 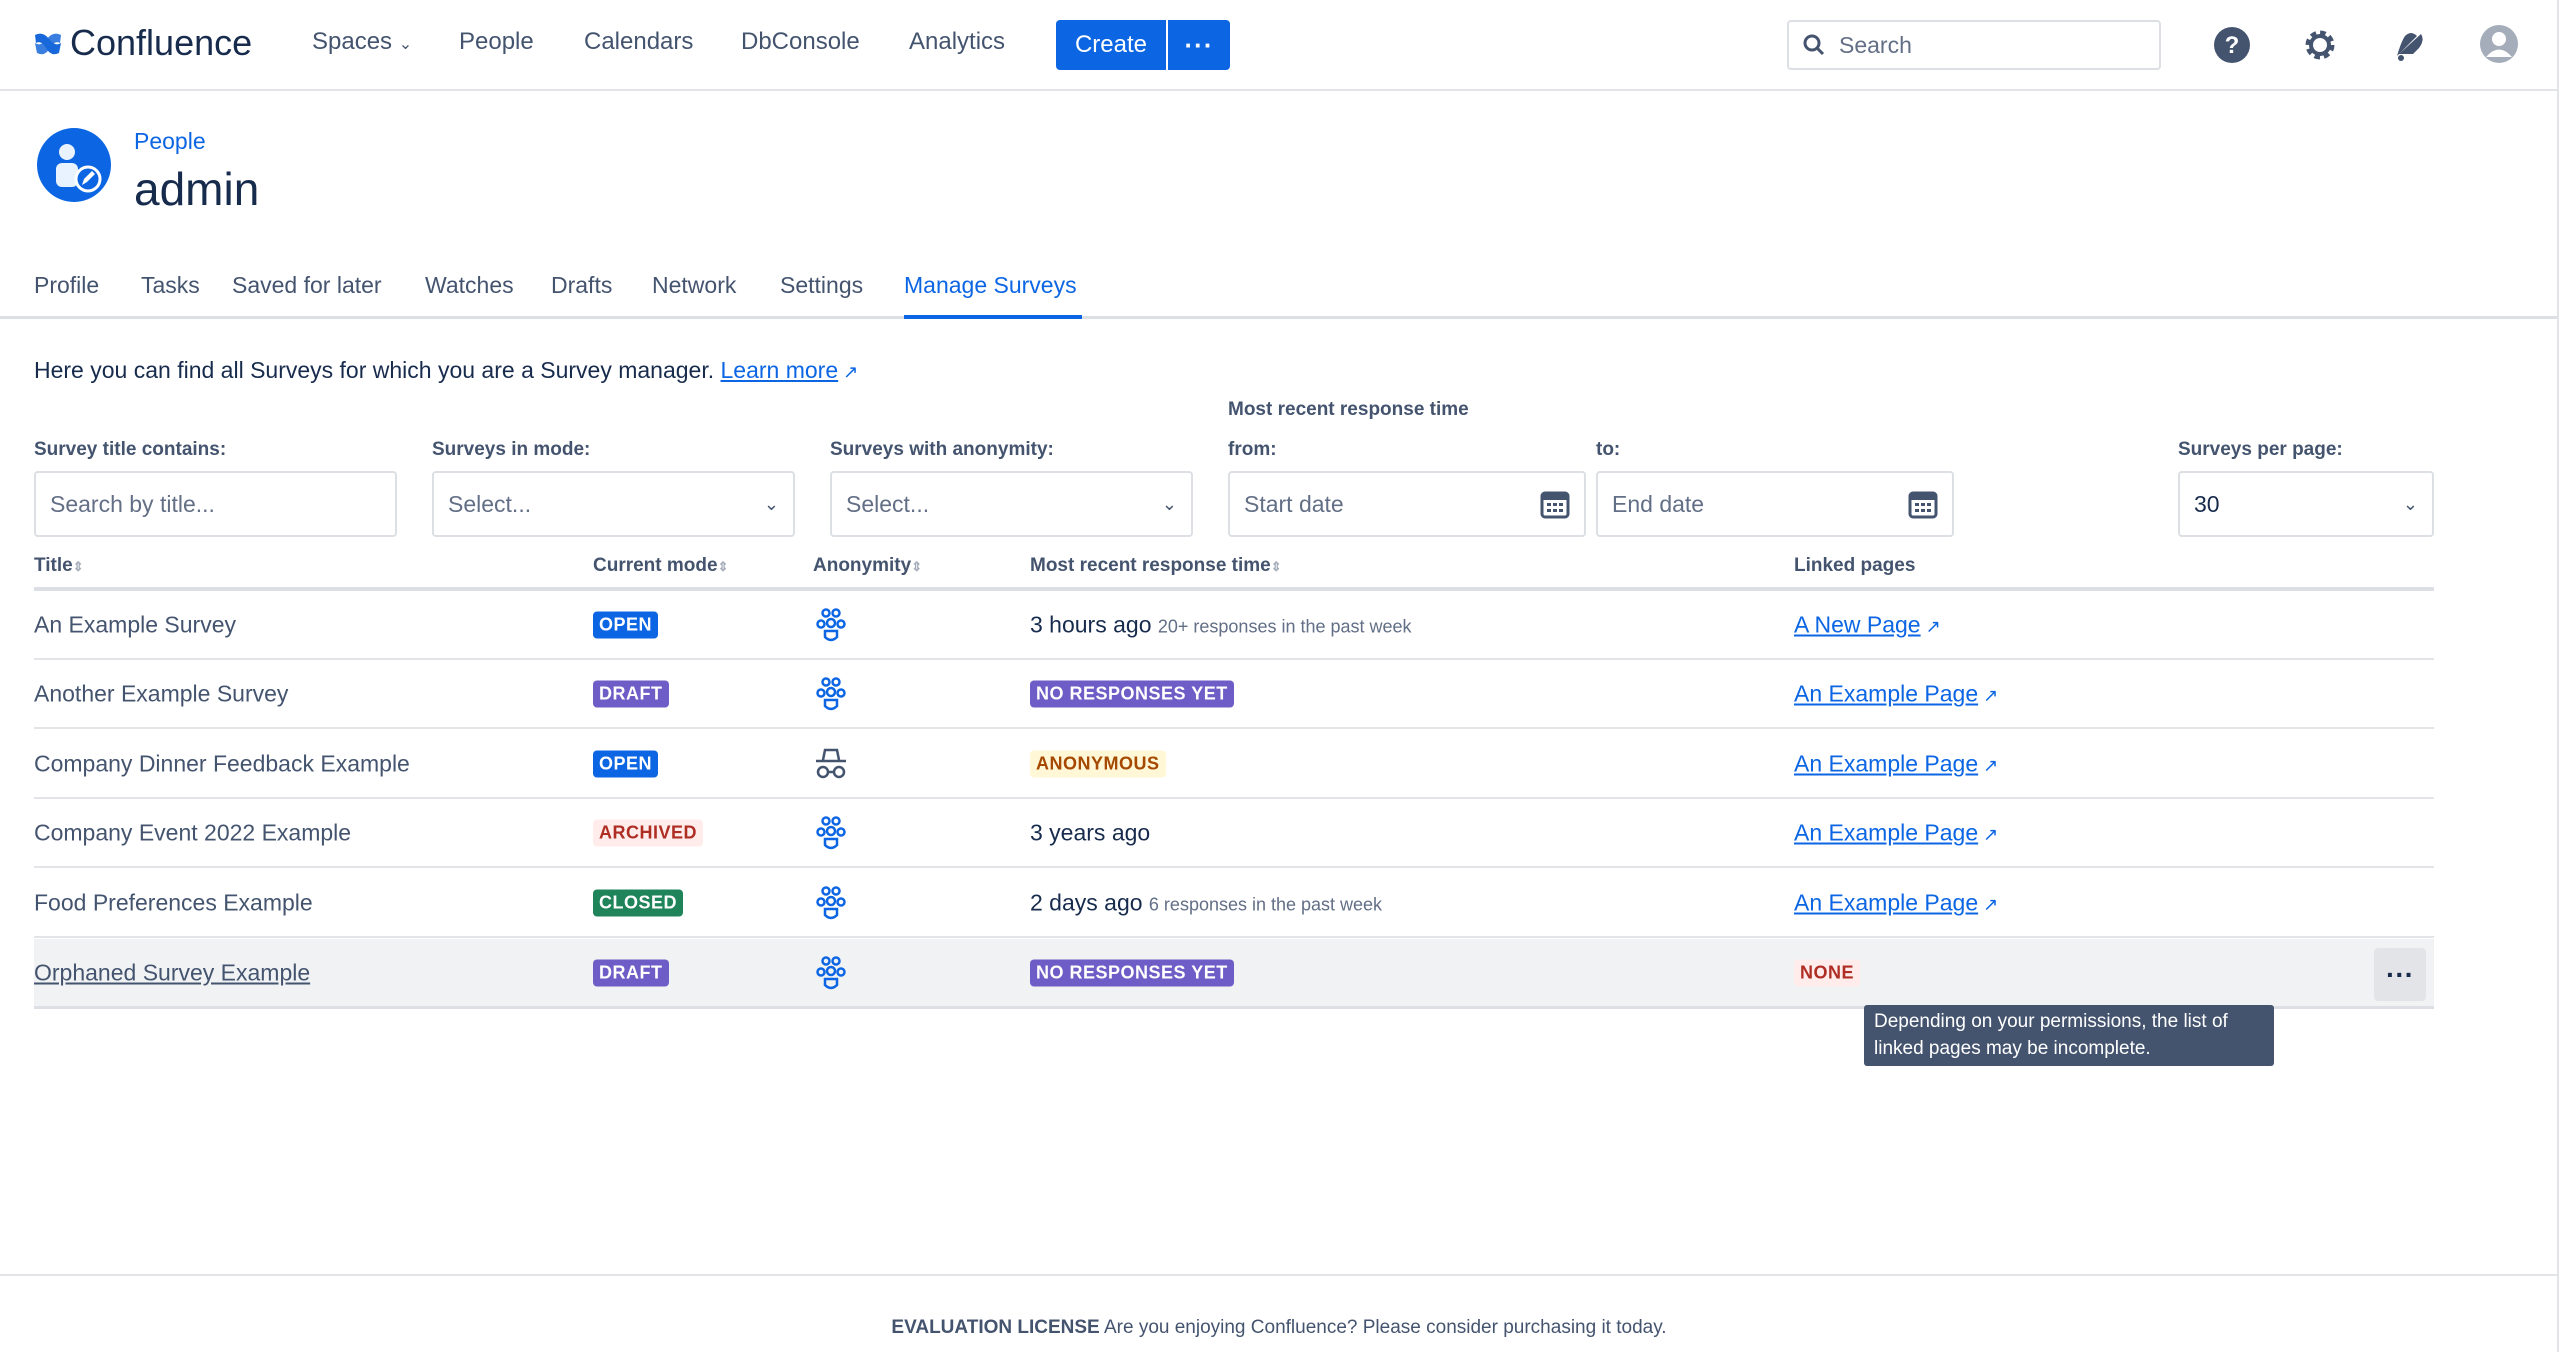 What do you see at coordinates (307, 285) in the screenshot?
I see `tab-saved-for-later: Saved for later` at bounding box center [307, 285].